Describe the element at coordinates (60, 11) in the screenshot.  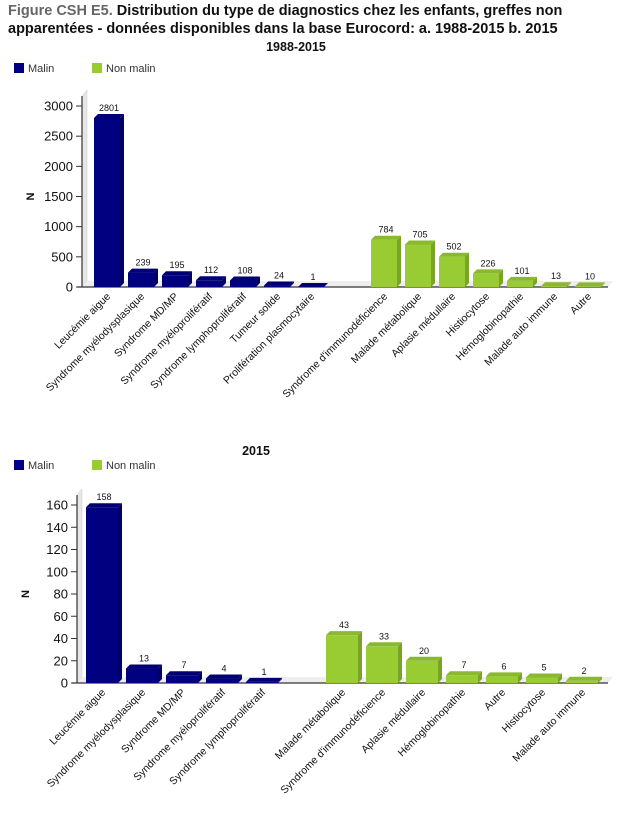
I see `figure-prefix: Figure CSH E5.` at that location.